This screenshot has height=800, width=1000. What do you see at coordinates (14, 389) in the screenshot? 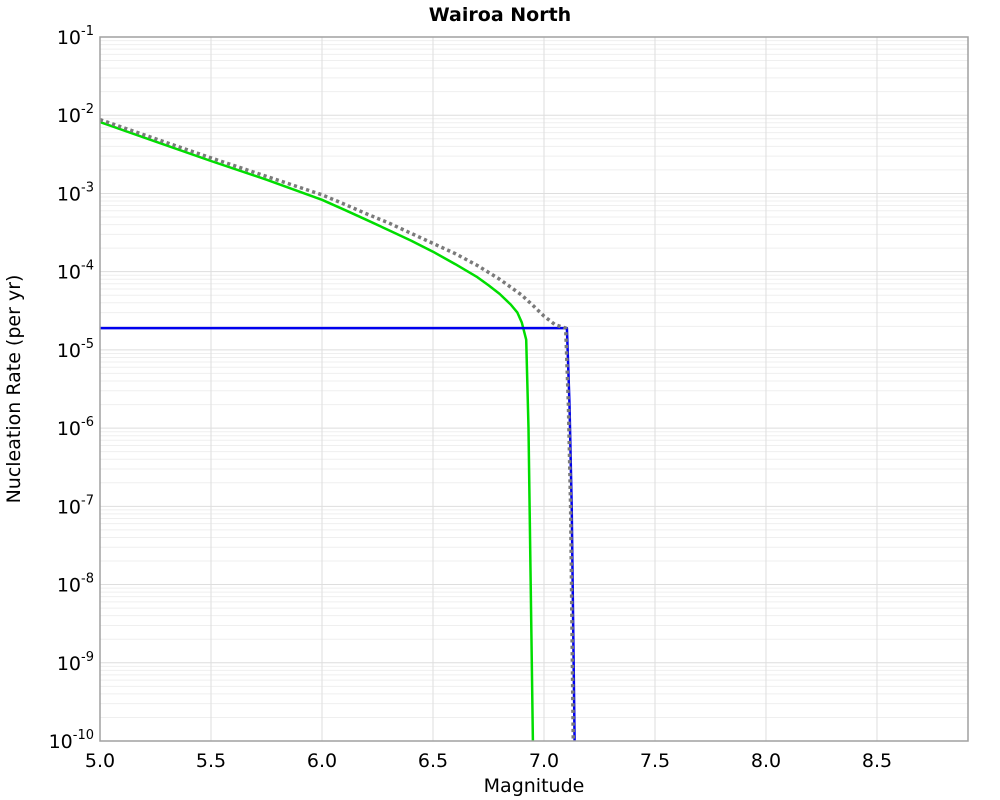
I see `y-axis-label: Nucleation Rate (per yr)` at bounding box center [14, 389].